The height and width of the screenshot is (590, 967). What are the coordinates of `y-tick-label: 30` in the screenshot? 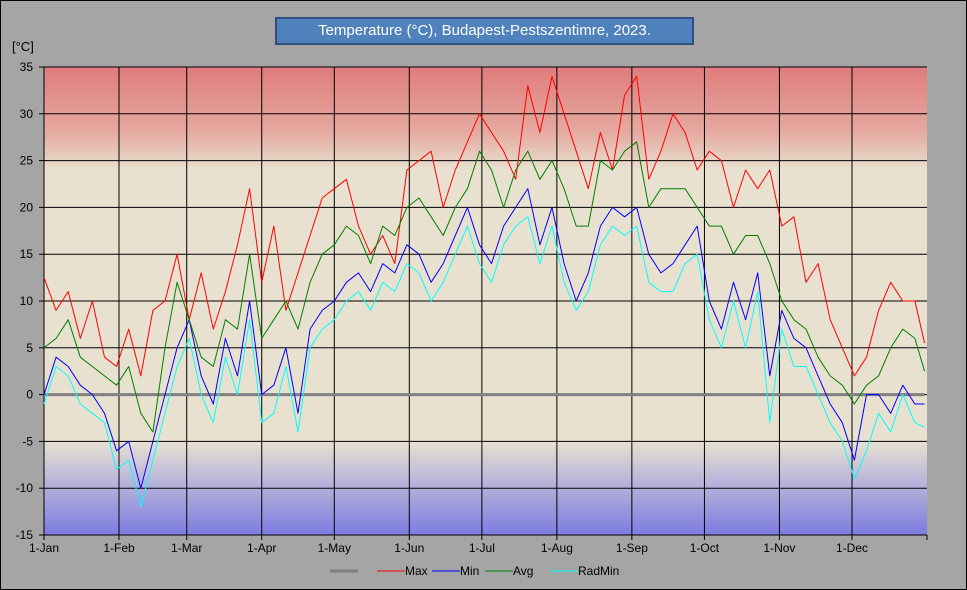 It's located at (27, 114).